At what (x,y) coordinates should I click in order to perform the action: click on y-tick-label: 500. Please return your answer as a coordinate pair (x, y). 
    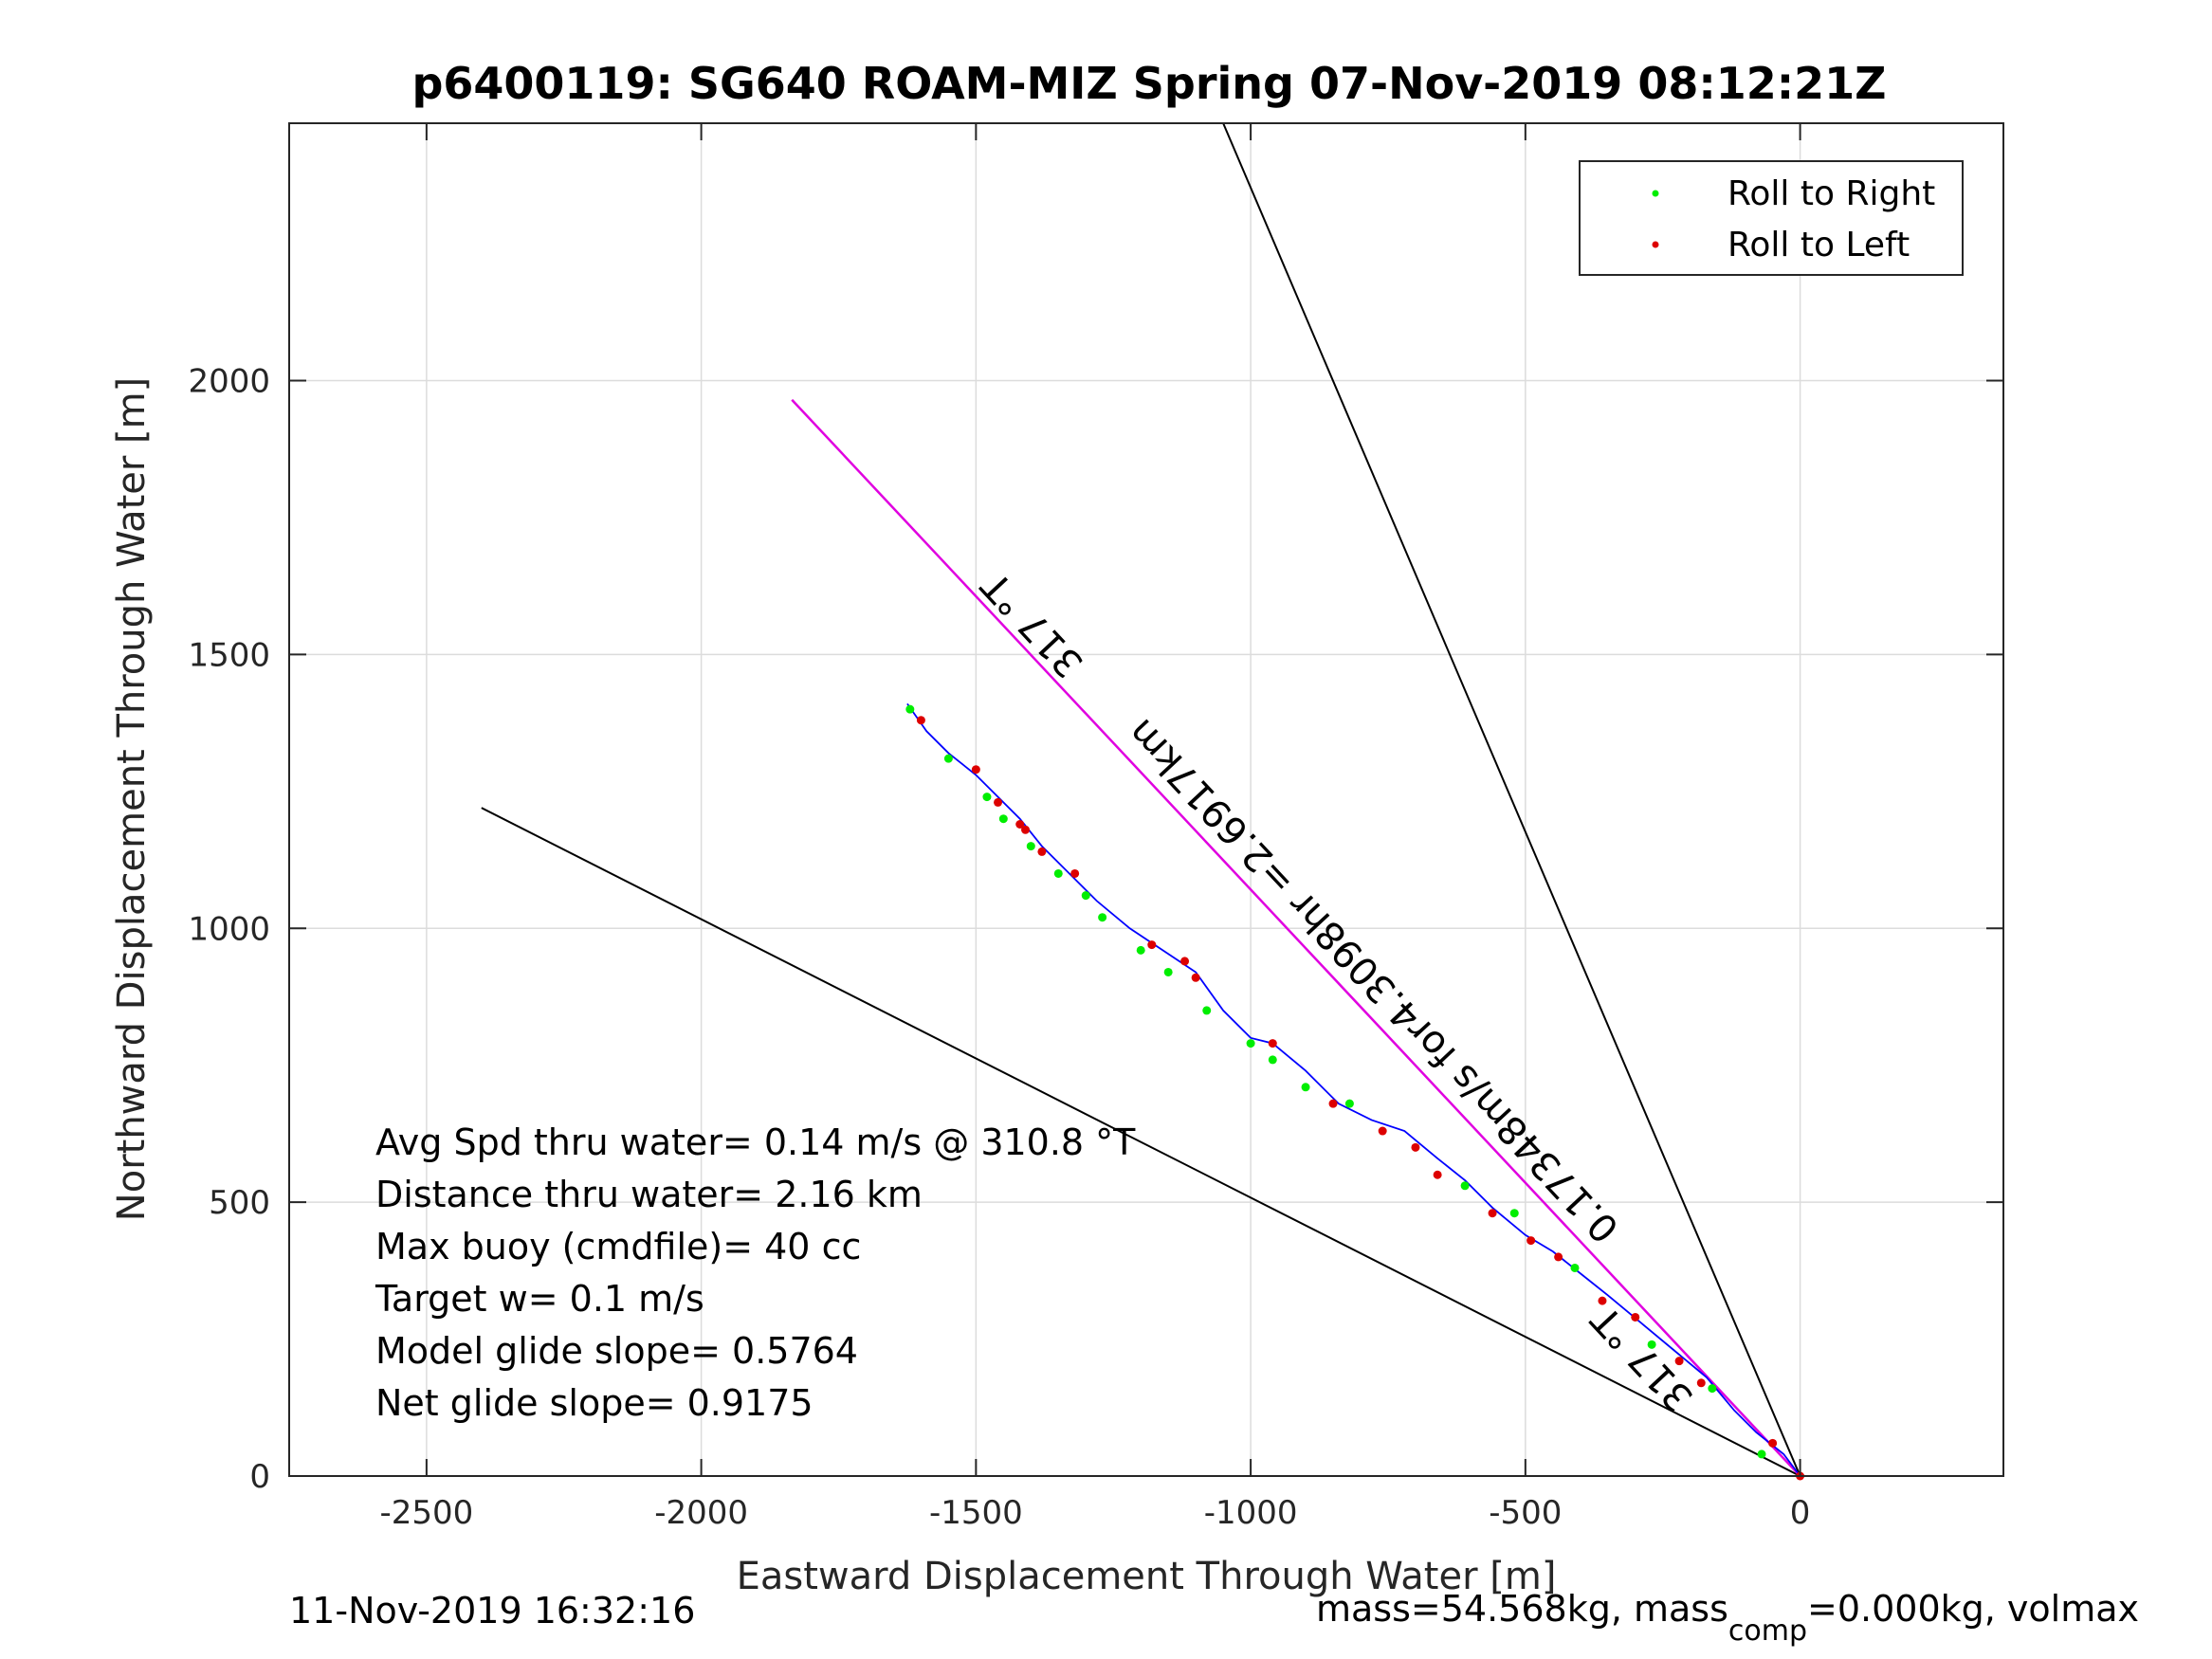
    Looking at the image, I should click on (239, 1203).